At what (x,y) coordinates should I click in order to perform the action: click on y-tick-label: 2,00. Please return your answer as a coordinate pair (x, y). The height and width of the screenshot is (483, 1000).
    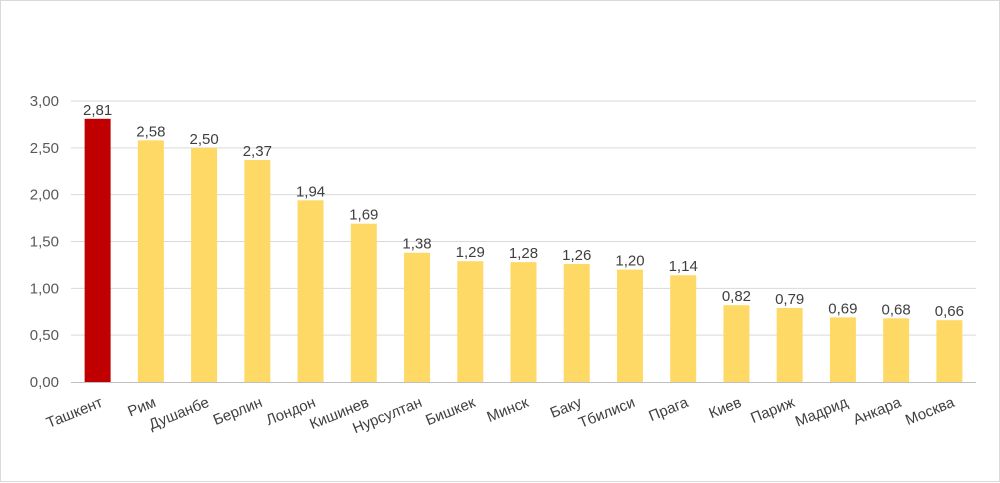
    Looking at the image, I should click on (44, 195).